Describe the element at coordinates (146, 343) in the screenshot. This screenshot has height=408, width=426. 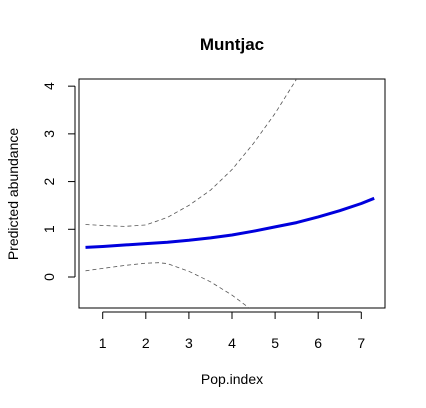
I see `x-tick-label: 2` at that location.